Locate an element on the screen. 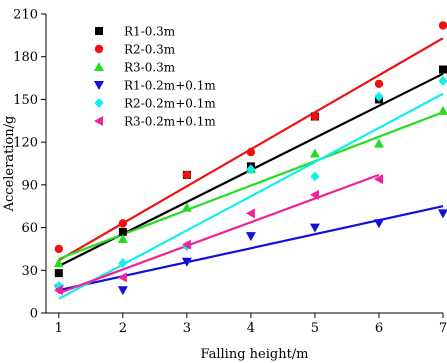 This screenshot has height=363, width=447. y-tick-label: 150 is located at coordinates (25, 100).